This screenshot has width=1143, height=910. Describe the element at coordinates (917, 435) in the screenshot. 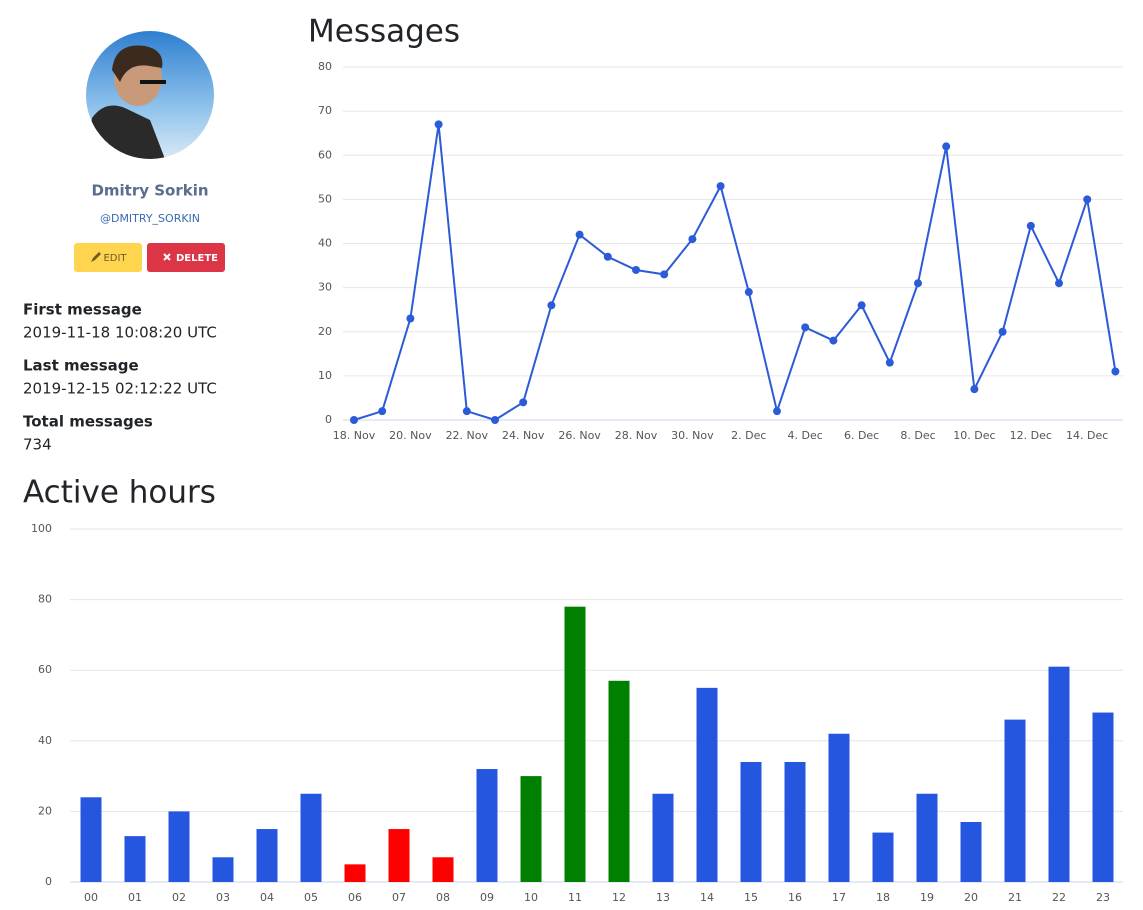

I see `x-tick-label: 8. Dec` at that location.